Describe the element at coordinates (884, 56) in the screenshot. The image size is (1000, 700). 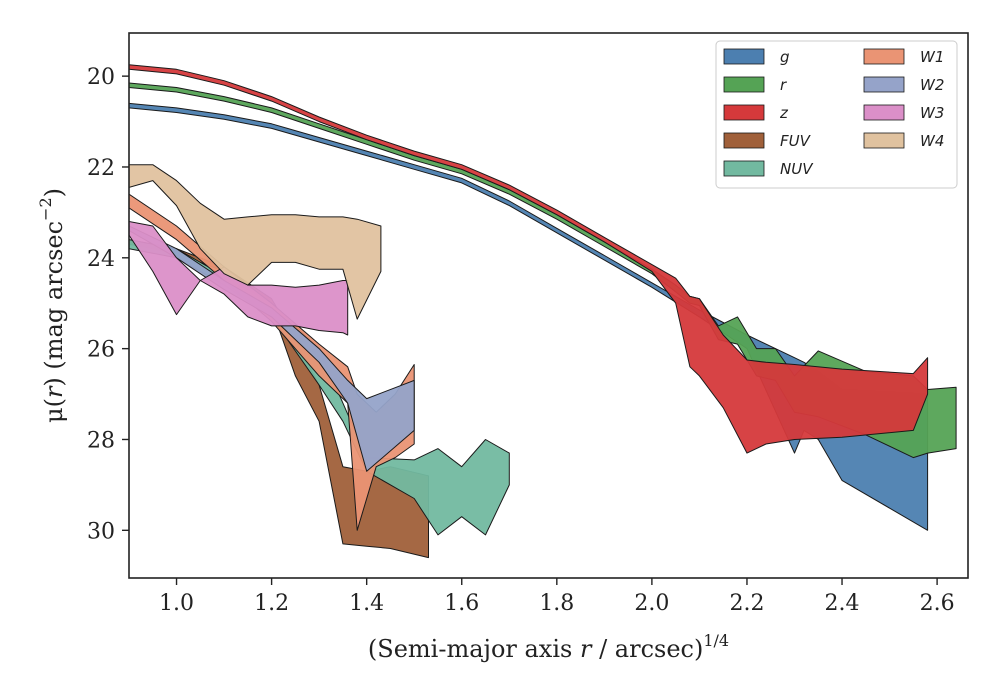
I see `legend-swatch-w1` at that location.